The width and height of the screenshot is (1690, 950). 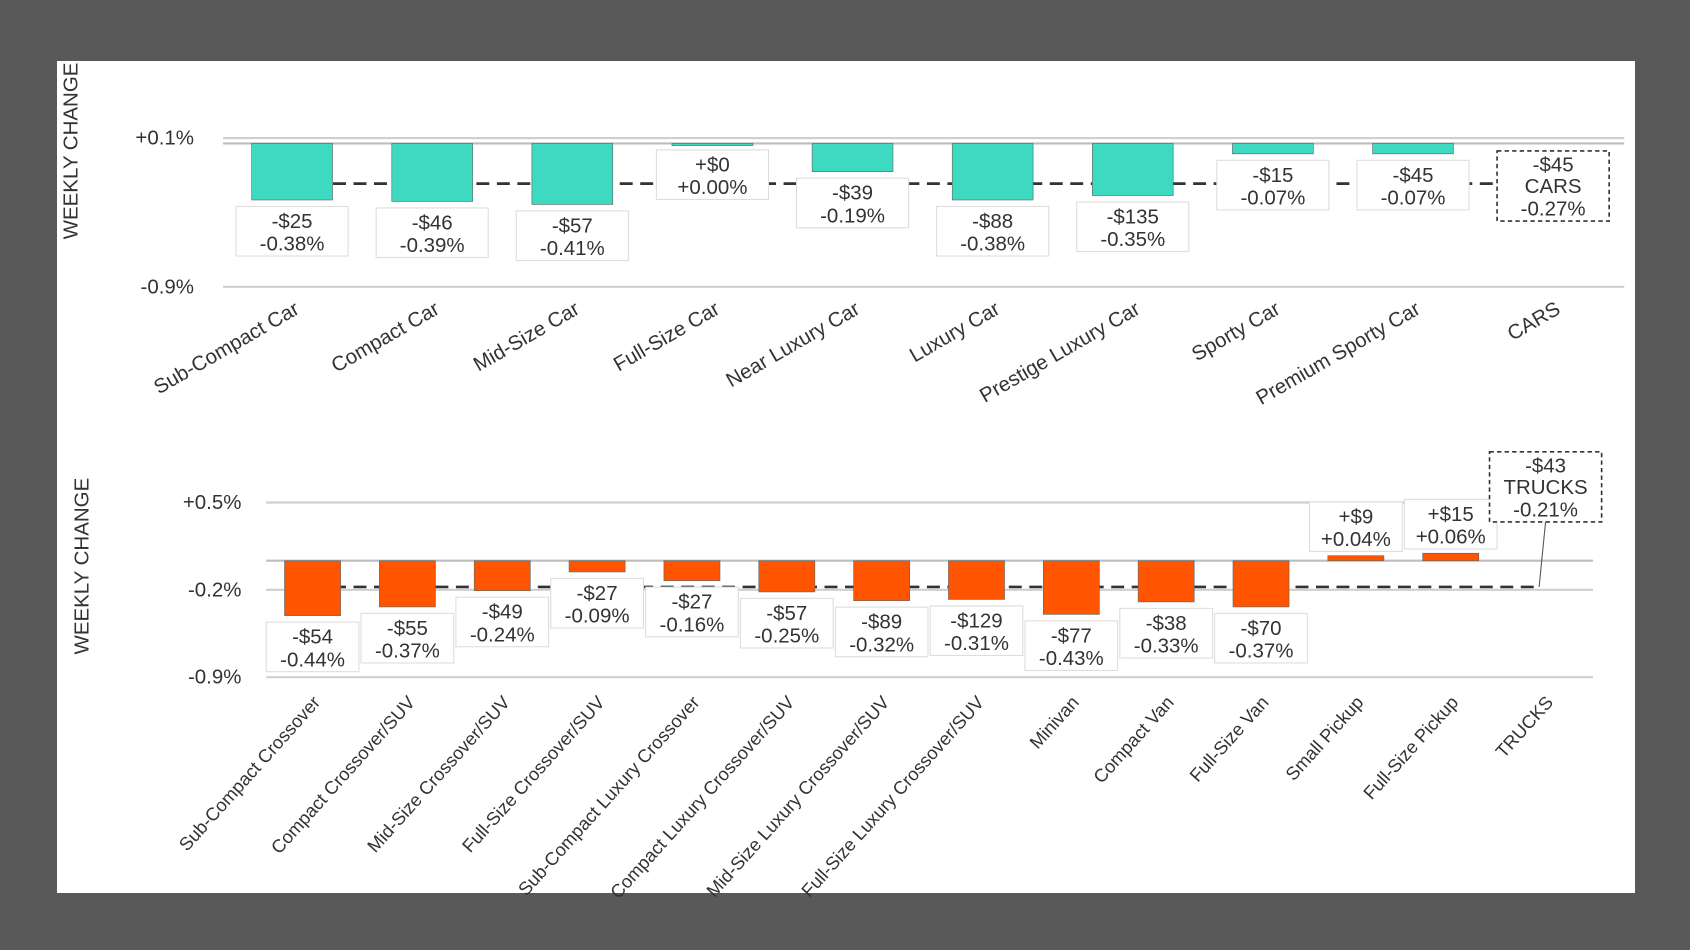 What do you see at coordinates (798, 796) in the screenshot?
I see `x-tick-label: Mid-Size Luxury Crossover/SUV` at bounding box center [798, 796].